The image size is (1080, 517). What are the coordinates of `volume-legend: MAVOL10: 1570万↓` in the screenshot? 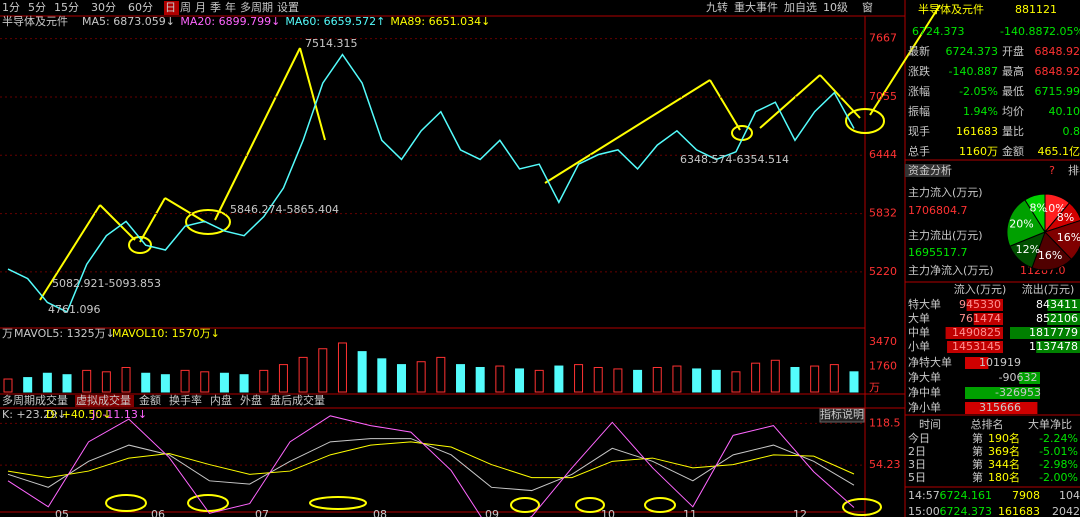 It's located at (166, 333).